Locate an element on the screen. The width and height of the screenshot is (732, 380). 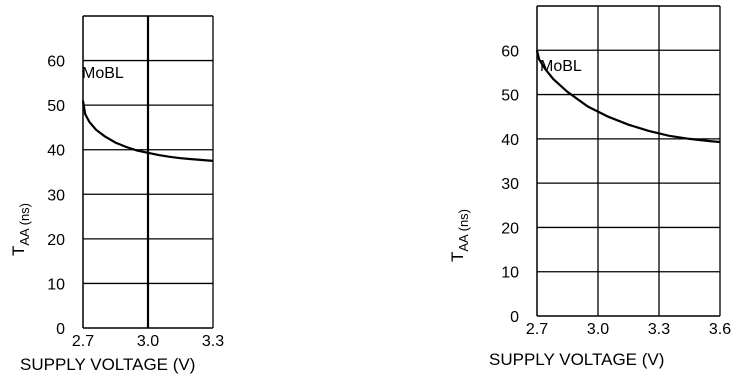
x-tick-label: 3.6 is located at coordinates (720, 329).